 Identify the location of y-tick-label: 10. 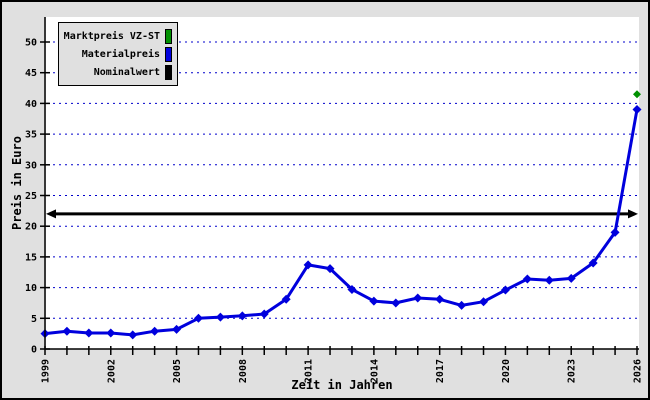
(31, 288).